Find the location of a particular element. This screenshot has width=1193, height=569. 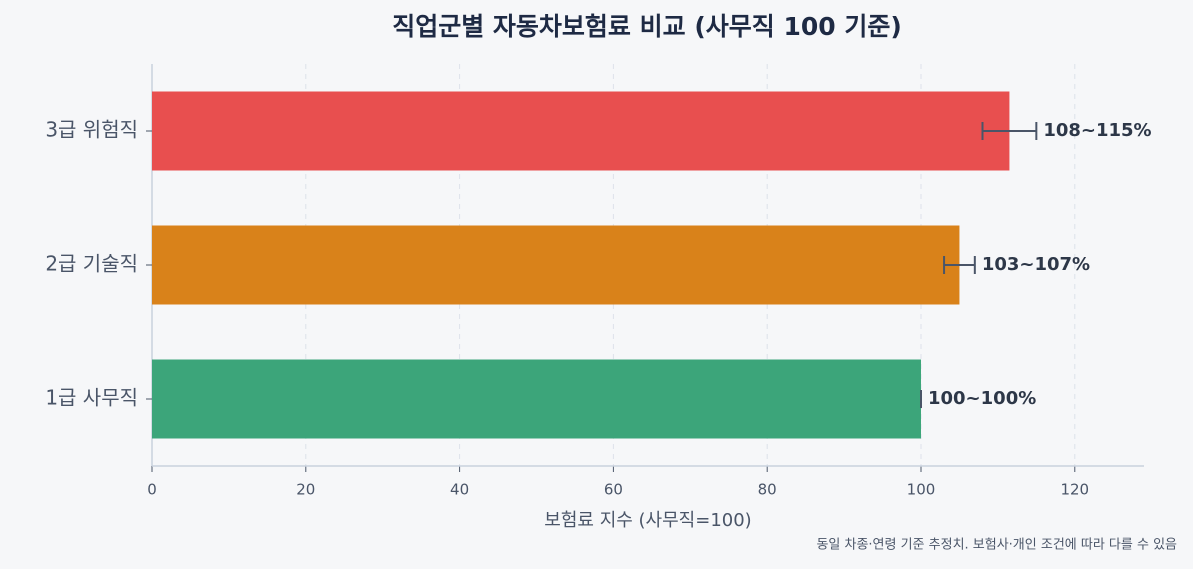

x-tick-label: 80 is located at coordinates (767, 490).